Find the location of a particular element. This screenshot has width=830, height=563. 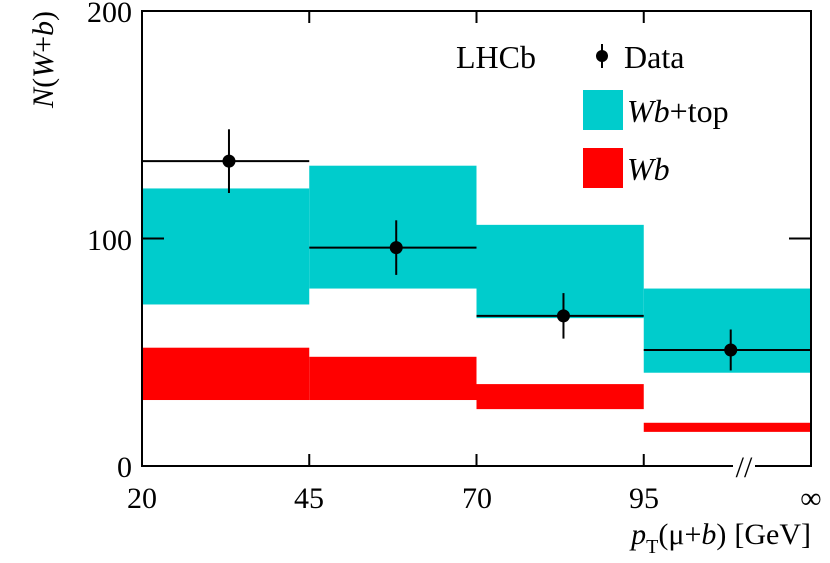

x-title-unit: [GeV] is located at coordinates (772, 534).